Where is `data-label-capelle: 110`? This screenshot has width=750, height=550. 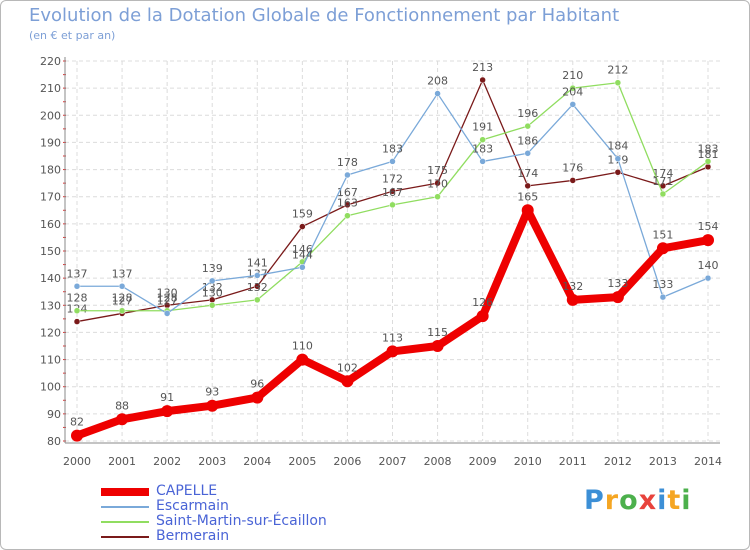 data-label-capelle: 110 is located at coordinates (302, 346).